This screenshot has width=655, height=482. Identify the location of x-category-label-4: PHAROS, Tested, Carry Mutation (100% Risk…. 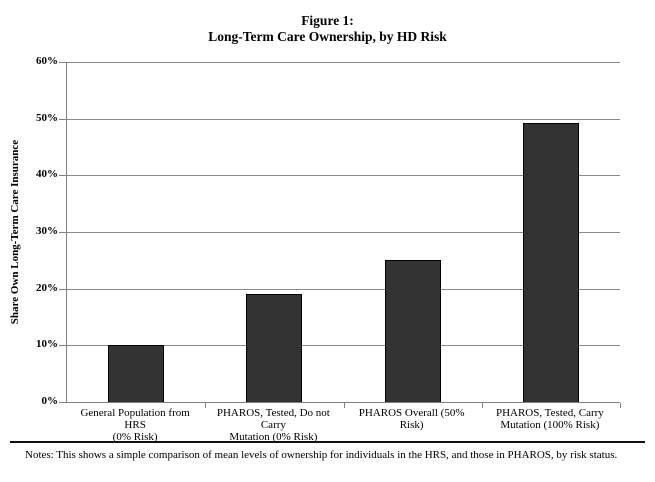
(550, 425).